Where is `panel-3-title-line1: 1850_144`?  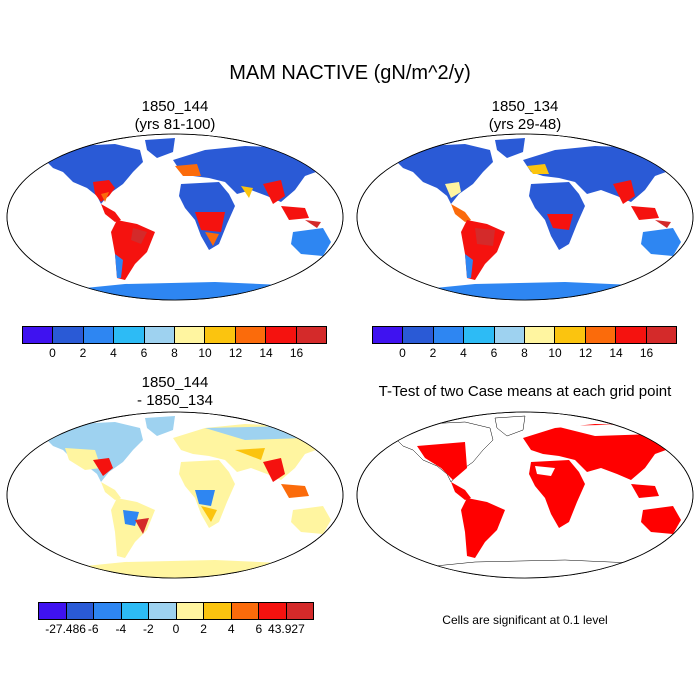
panel-3-title-line1: 1850_144 is located at coordinates (175, 382).